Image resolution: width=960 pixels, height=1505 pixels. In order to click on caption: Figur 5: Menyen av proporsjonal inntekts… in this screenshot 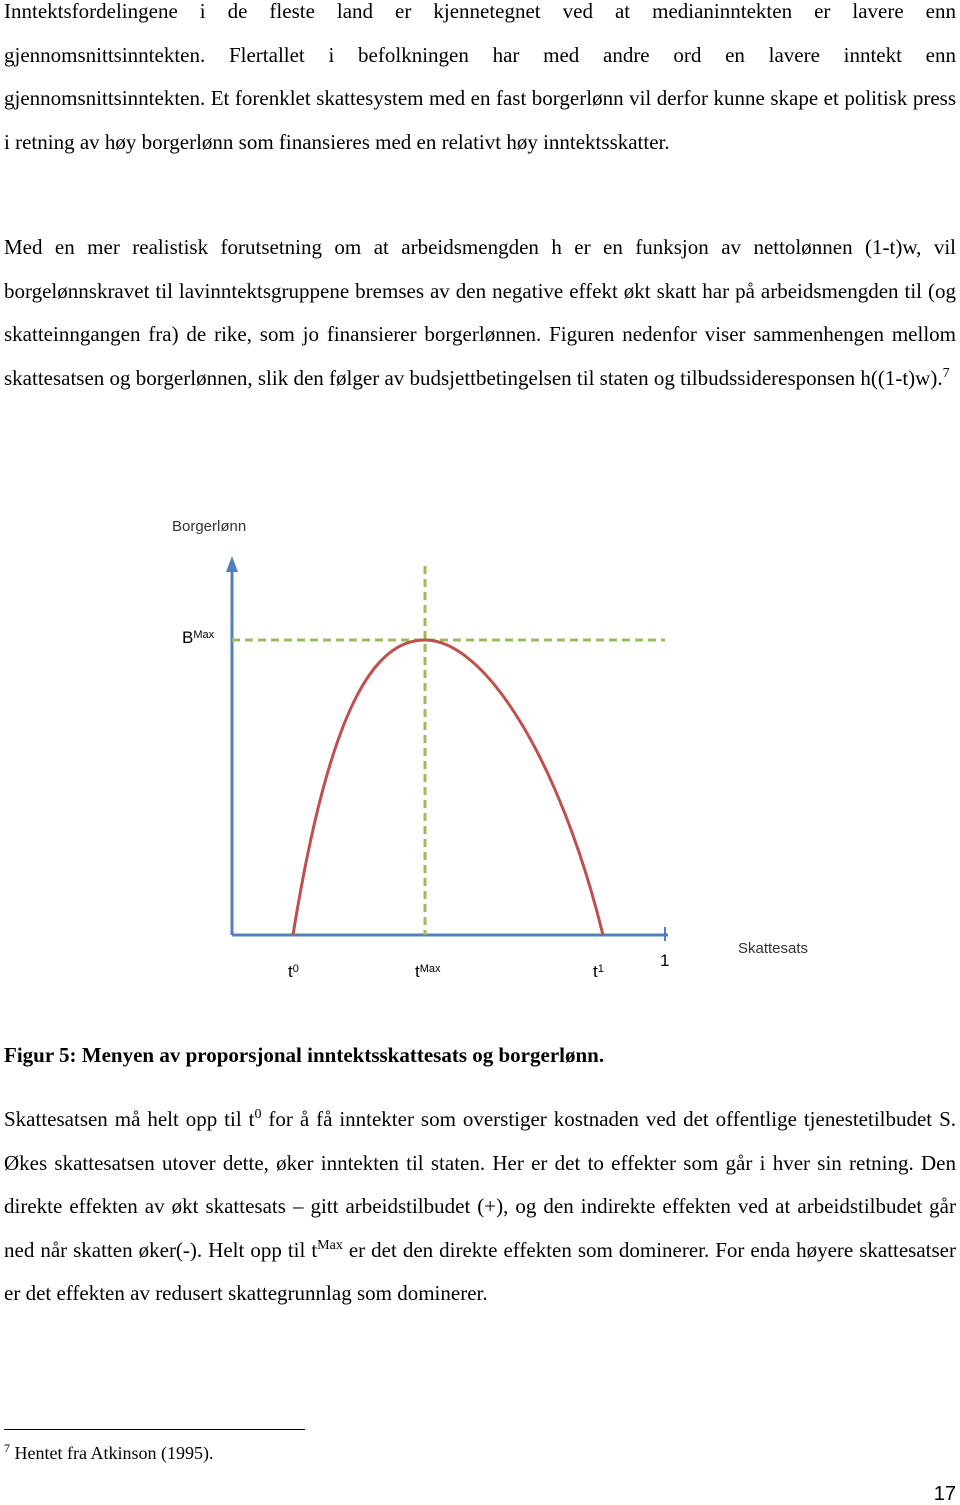, I will do `click(304, 1055)`.